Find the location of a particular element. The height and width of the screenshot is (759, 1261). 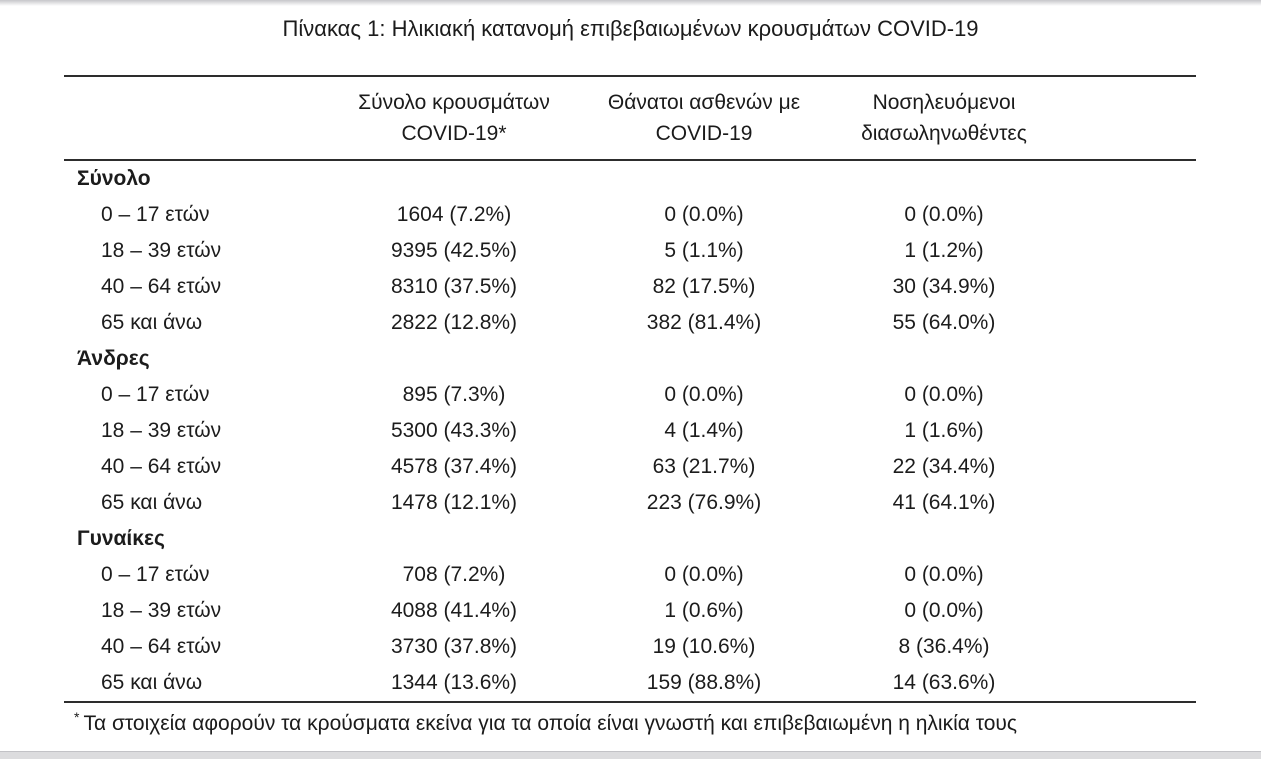

section-header-women: Γυναίκες is located at coordinates (630, 539).